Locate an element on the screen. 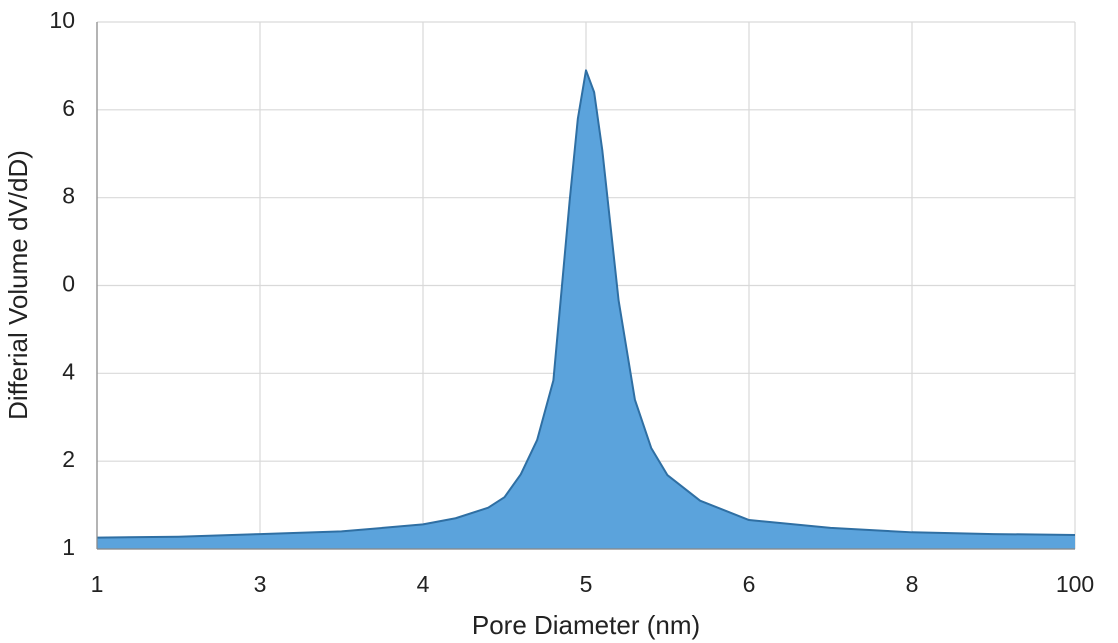 The image size is (1118, 643). y-tick-label: 0 is located at coordinates (68, 284).